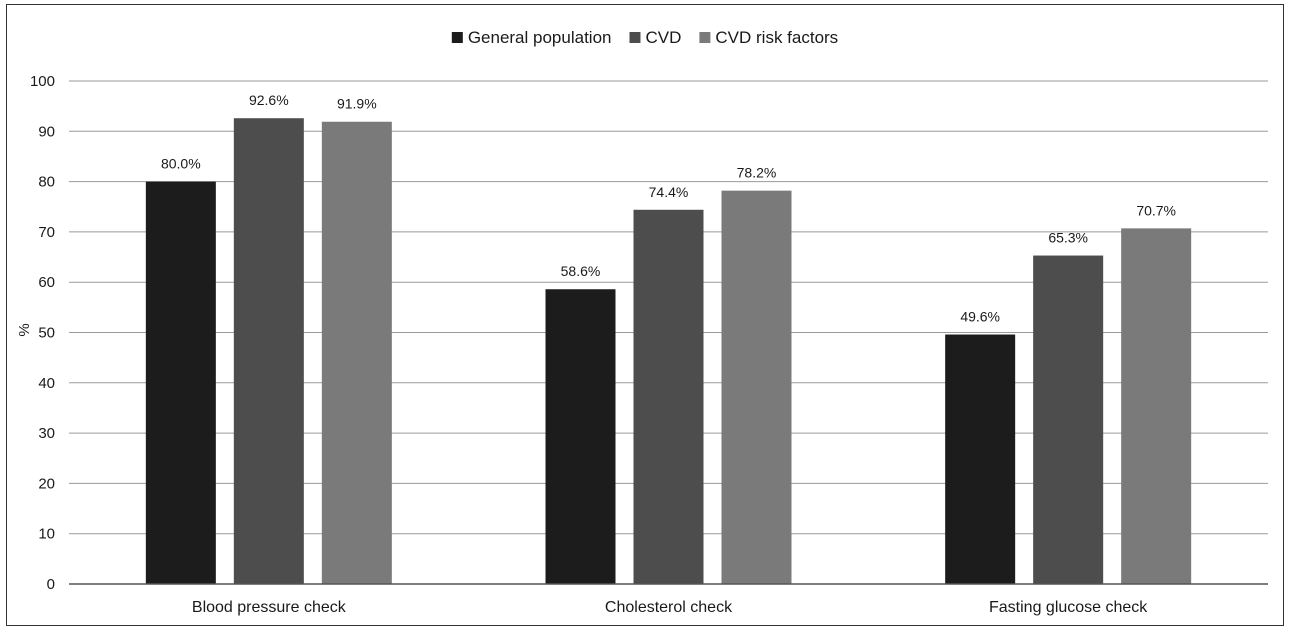 This screenshot has height=632, width=1292. I want to click on category-label: Cholesterol check, so click(669, 607).